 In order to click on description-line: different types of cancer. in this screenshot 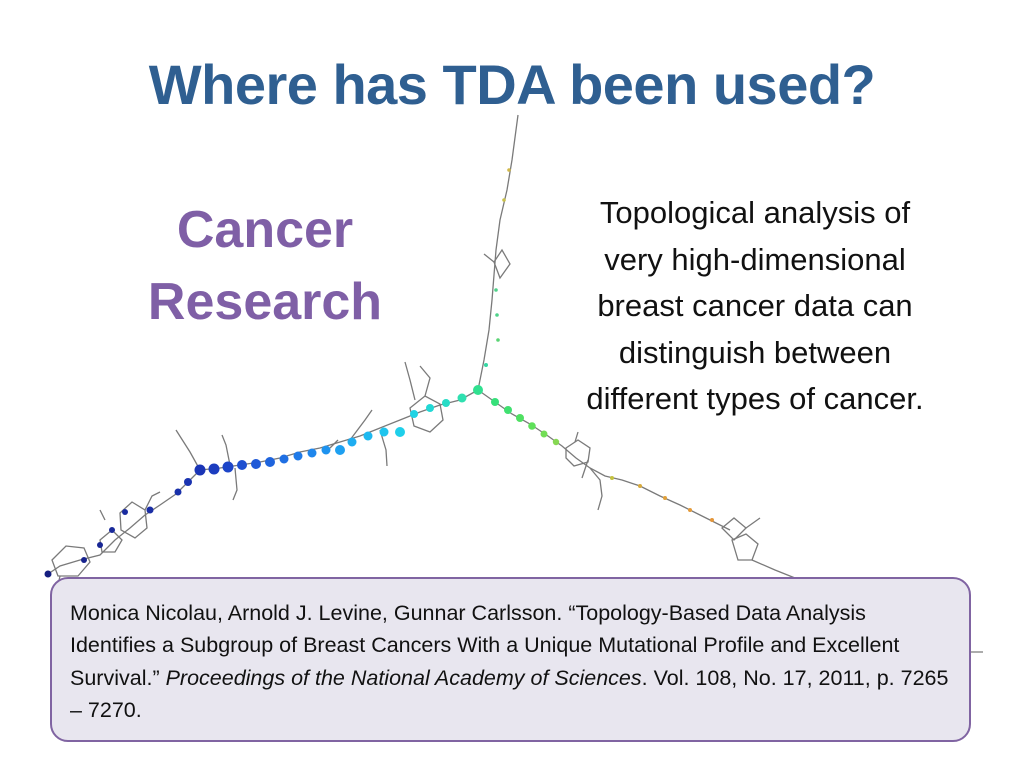, I will do `click(755, 398)`.